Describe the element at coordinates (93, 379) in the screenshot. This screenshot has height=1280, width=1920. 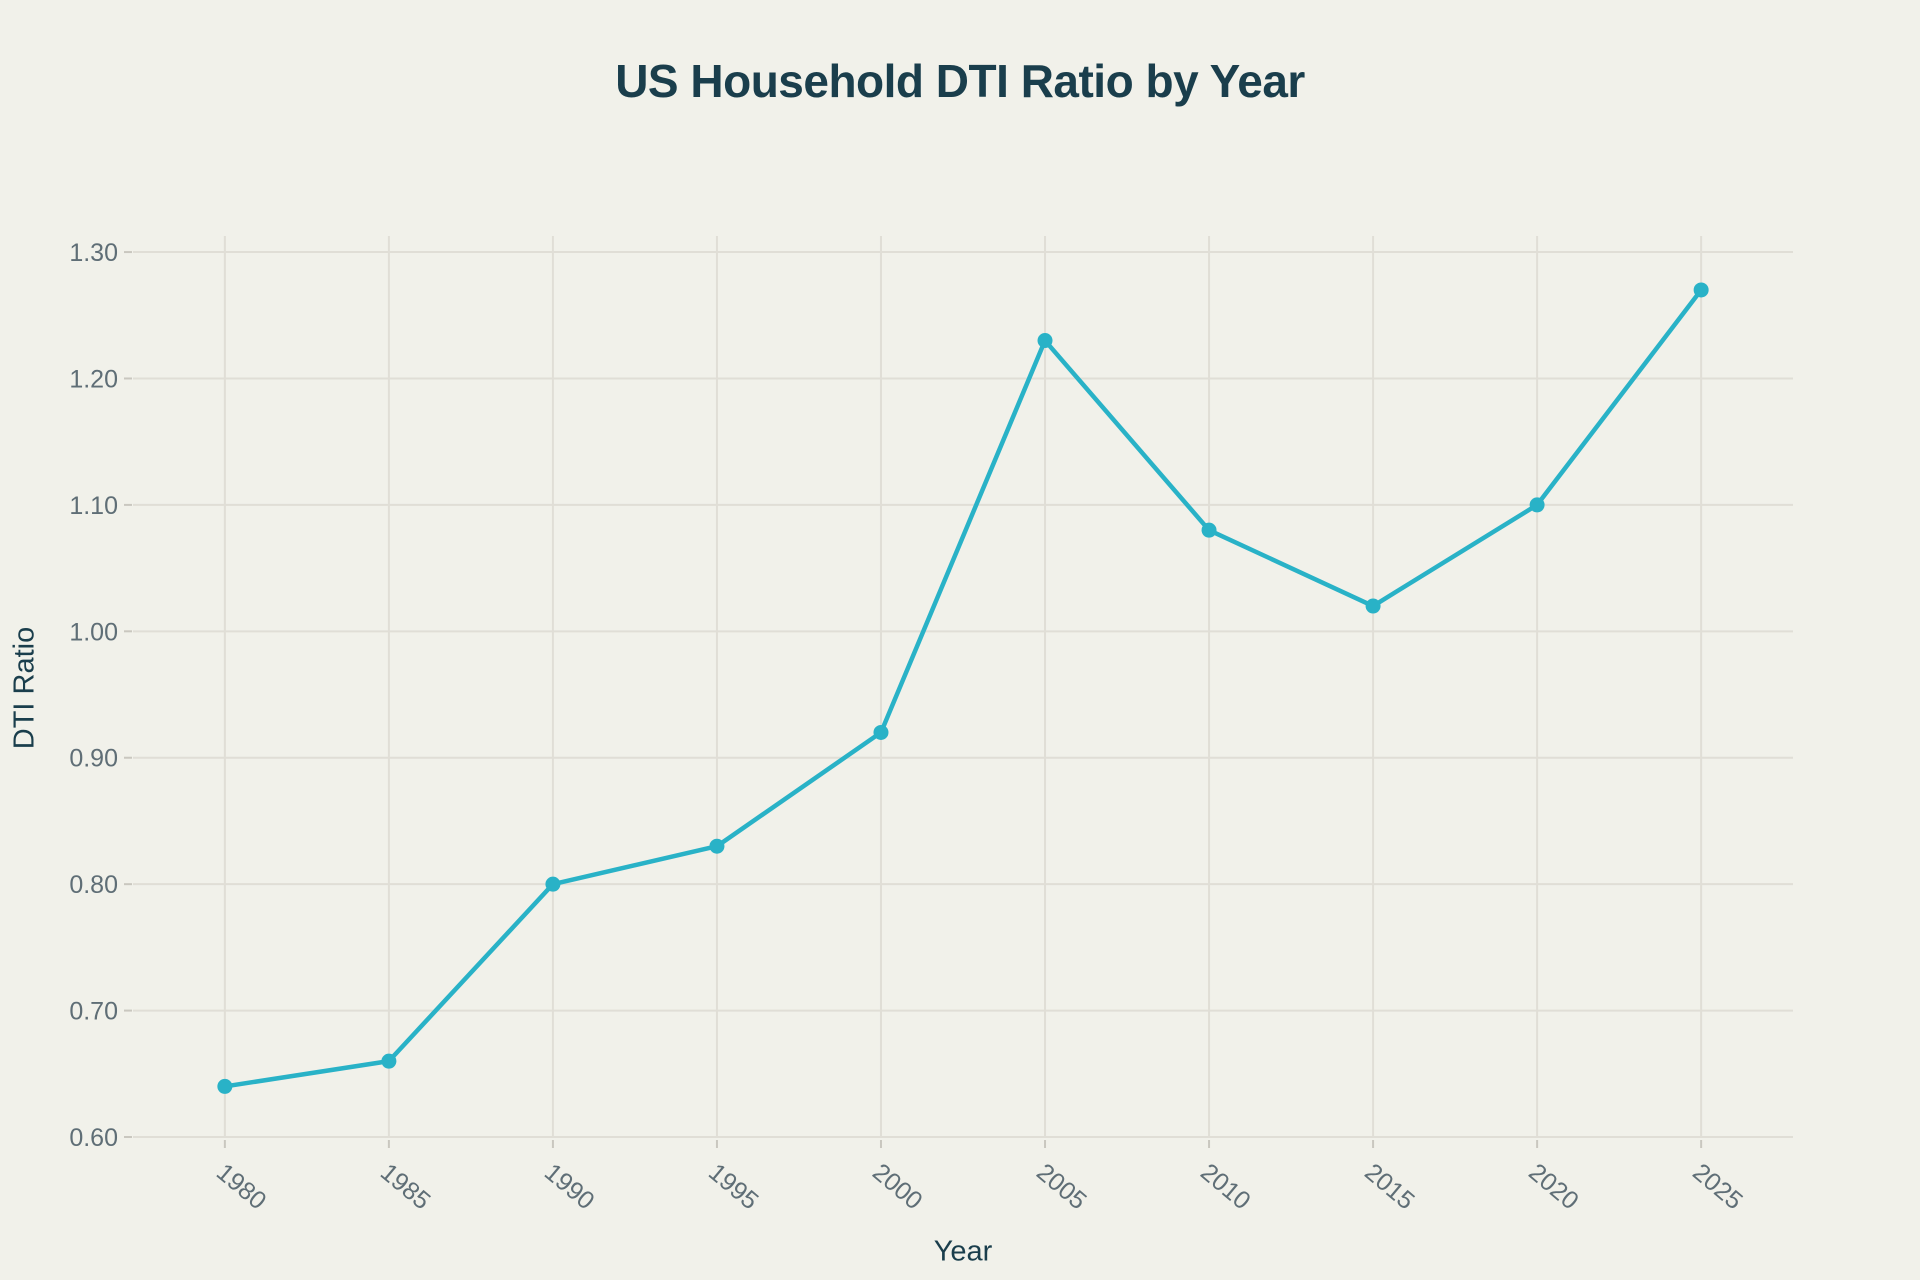
I see `y-tick-label: 1.20` at that location.